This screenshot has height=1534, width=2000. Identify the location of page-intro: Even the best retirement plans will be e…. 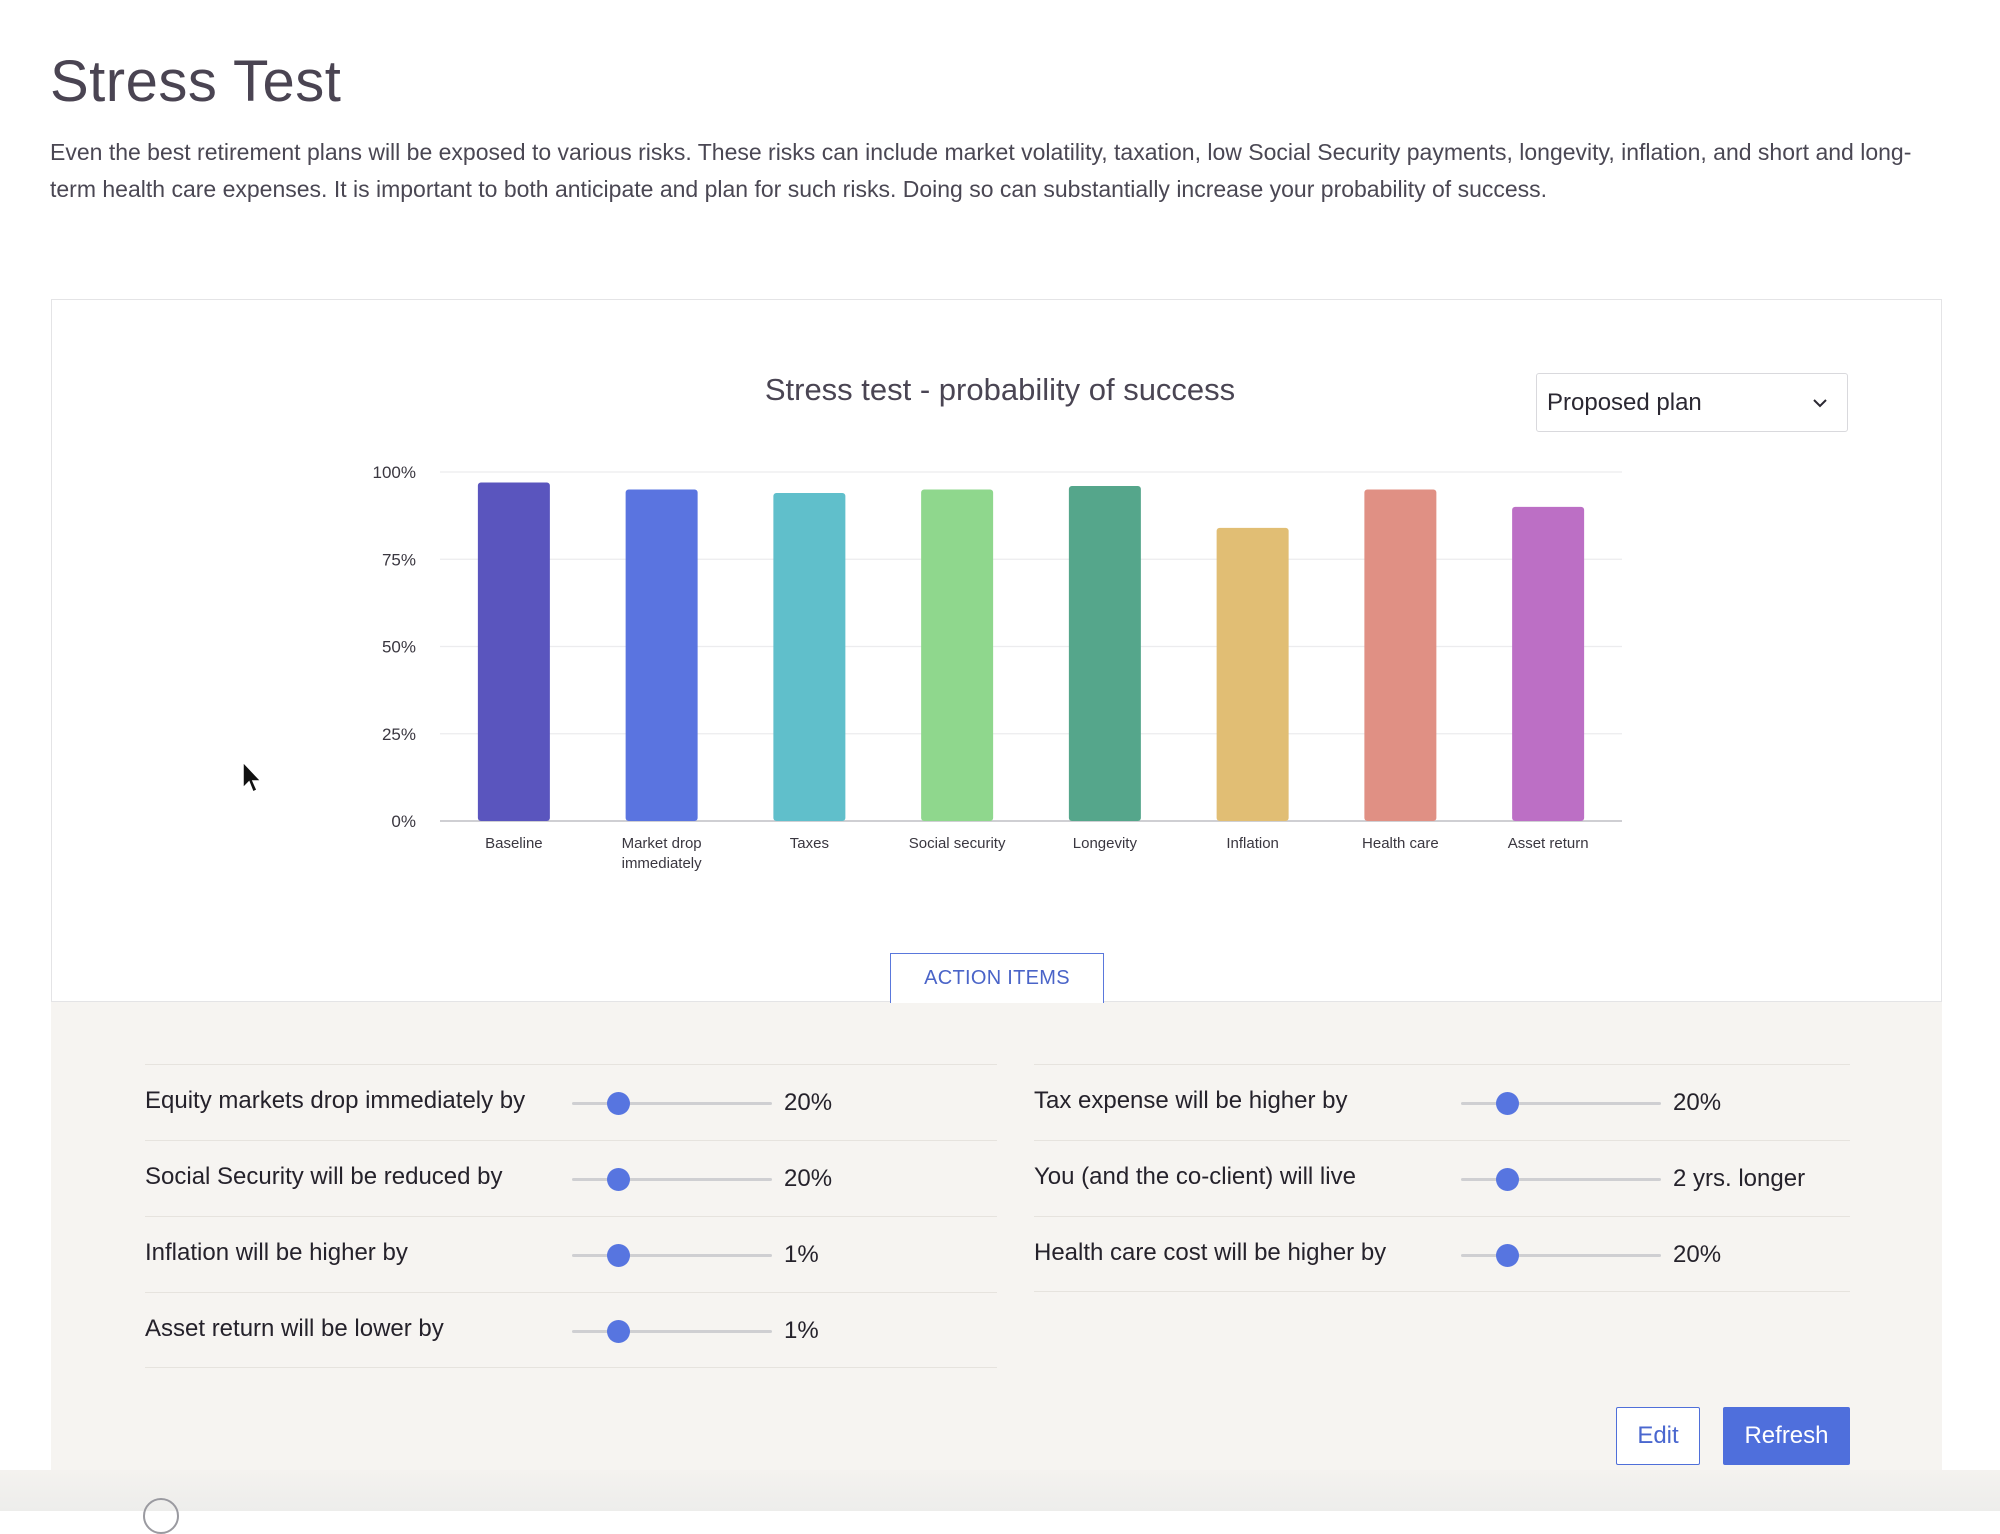
(981, 170).